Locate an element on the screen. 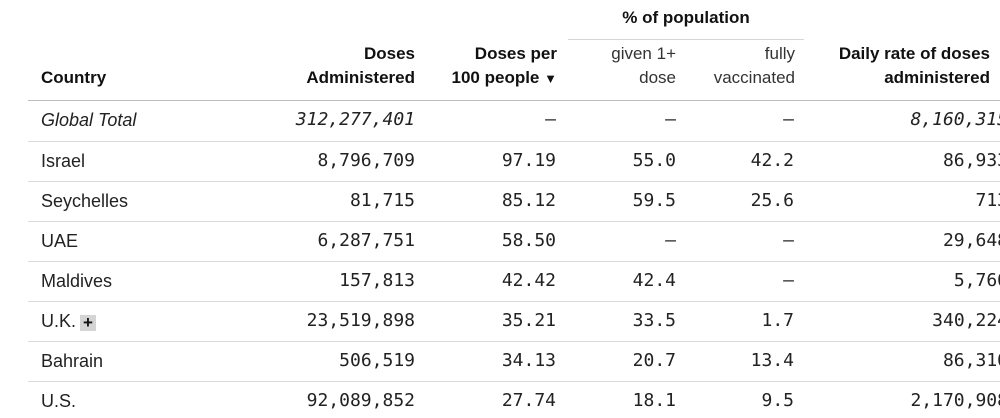 This screenshot has width=1000, height=418. table-row: UAE 6,287,751 58.50 – – 29,648 is located at coordinates (514, 241).